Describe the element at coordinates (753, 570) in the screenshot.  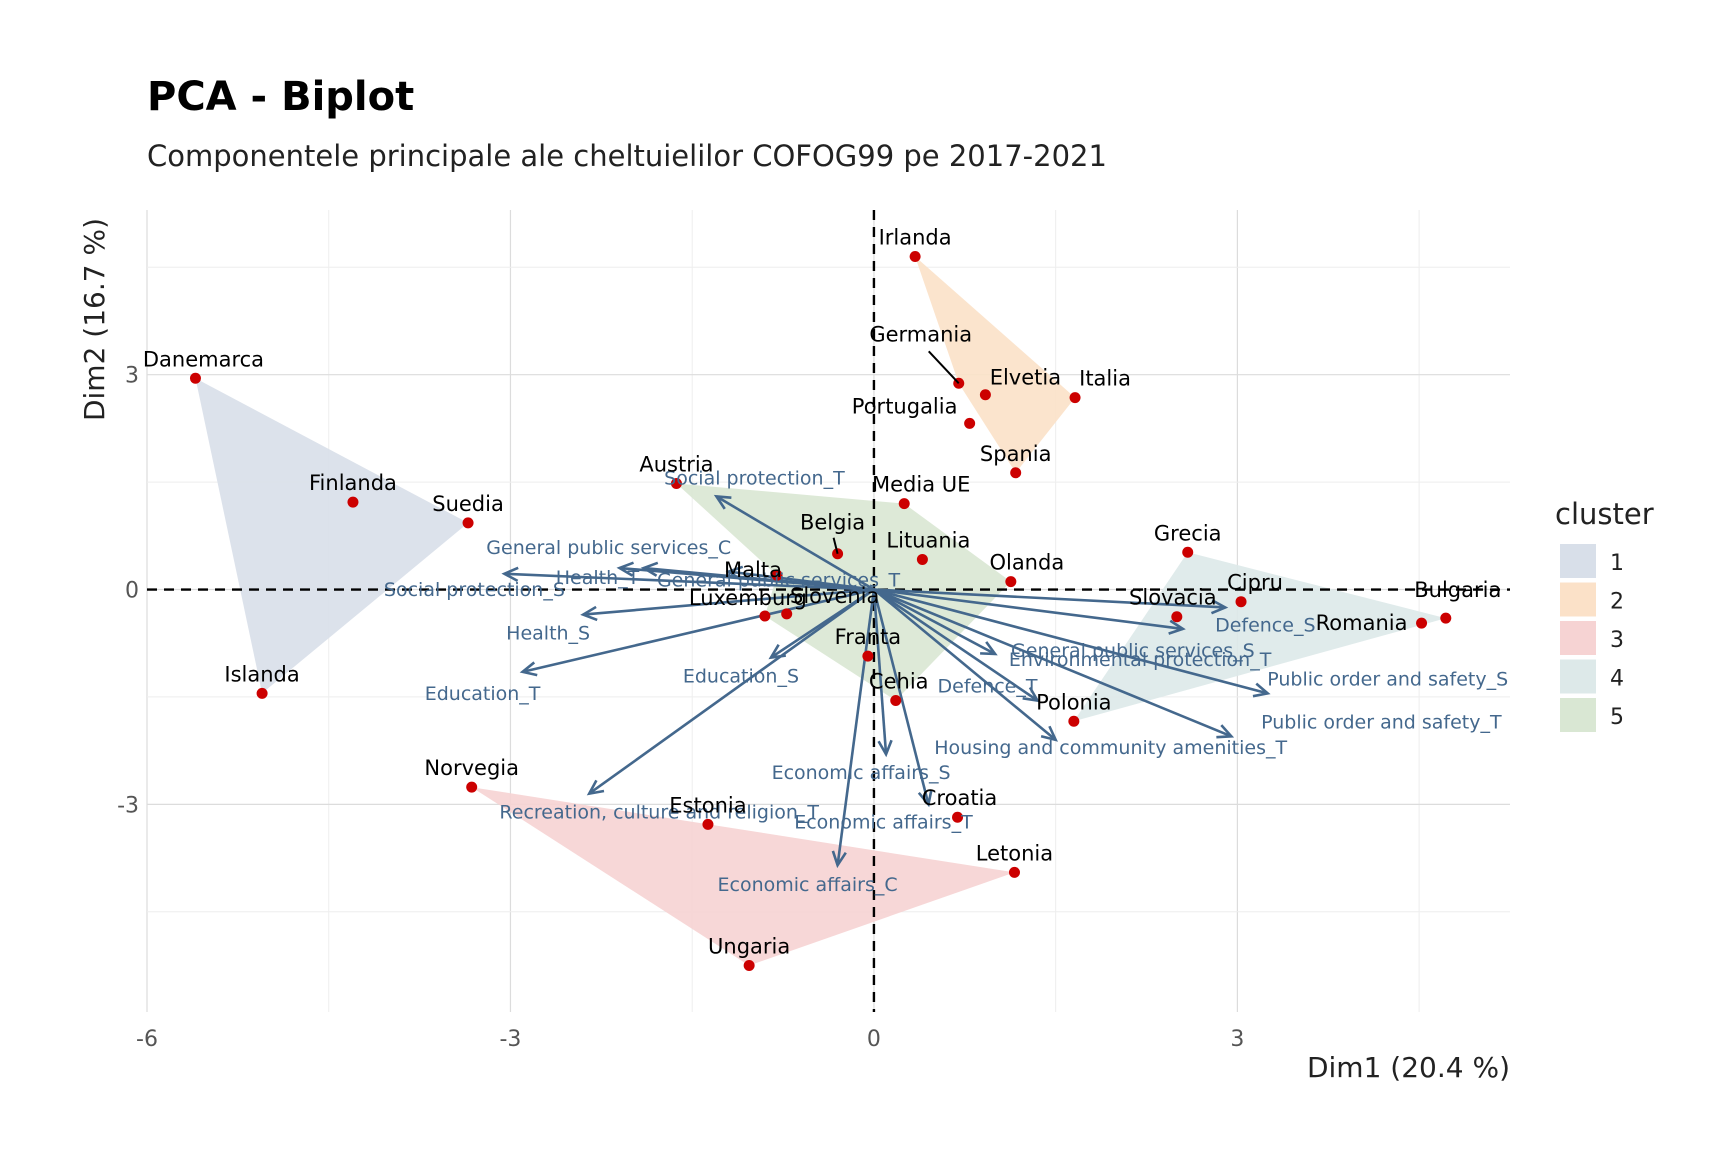
I see `point-label: Malta` at that location.